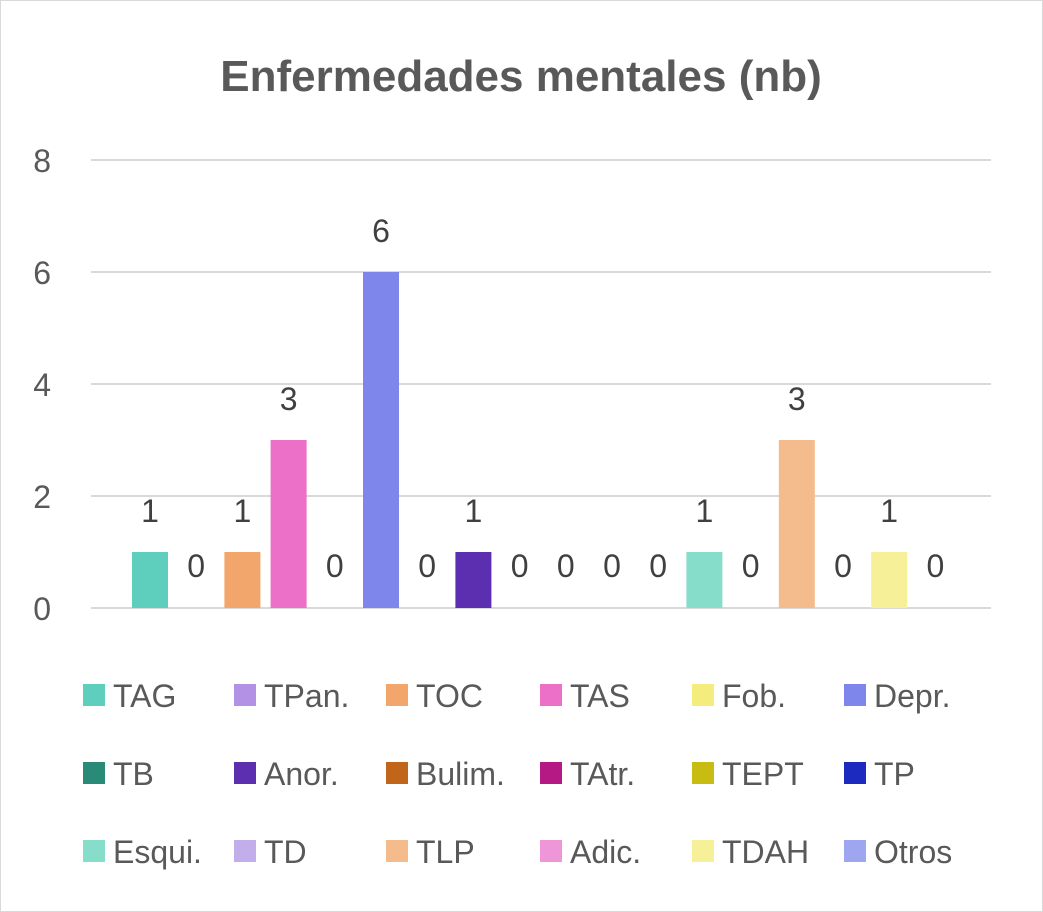 The width and height of the screenshot is (1043, 912). I want to click on y-axis-ticks: 0 2 4 6 8, so click(42, 385).